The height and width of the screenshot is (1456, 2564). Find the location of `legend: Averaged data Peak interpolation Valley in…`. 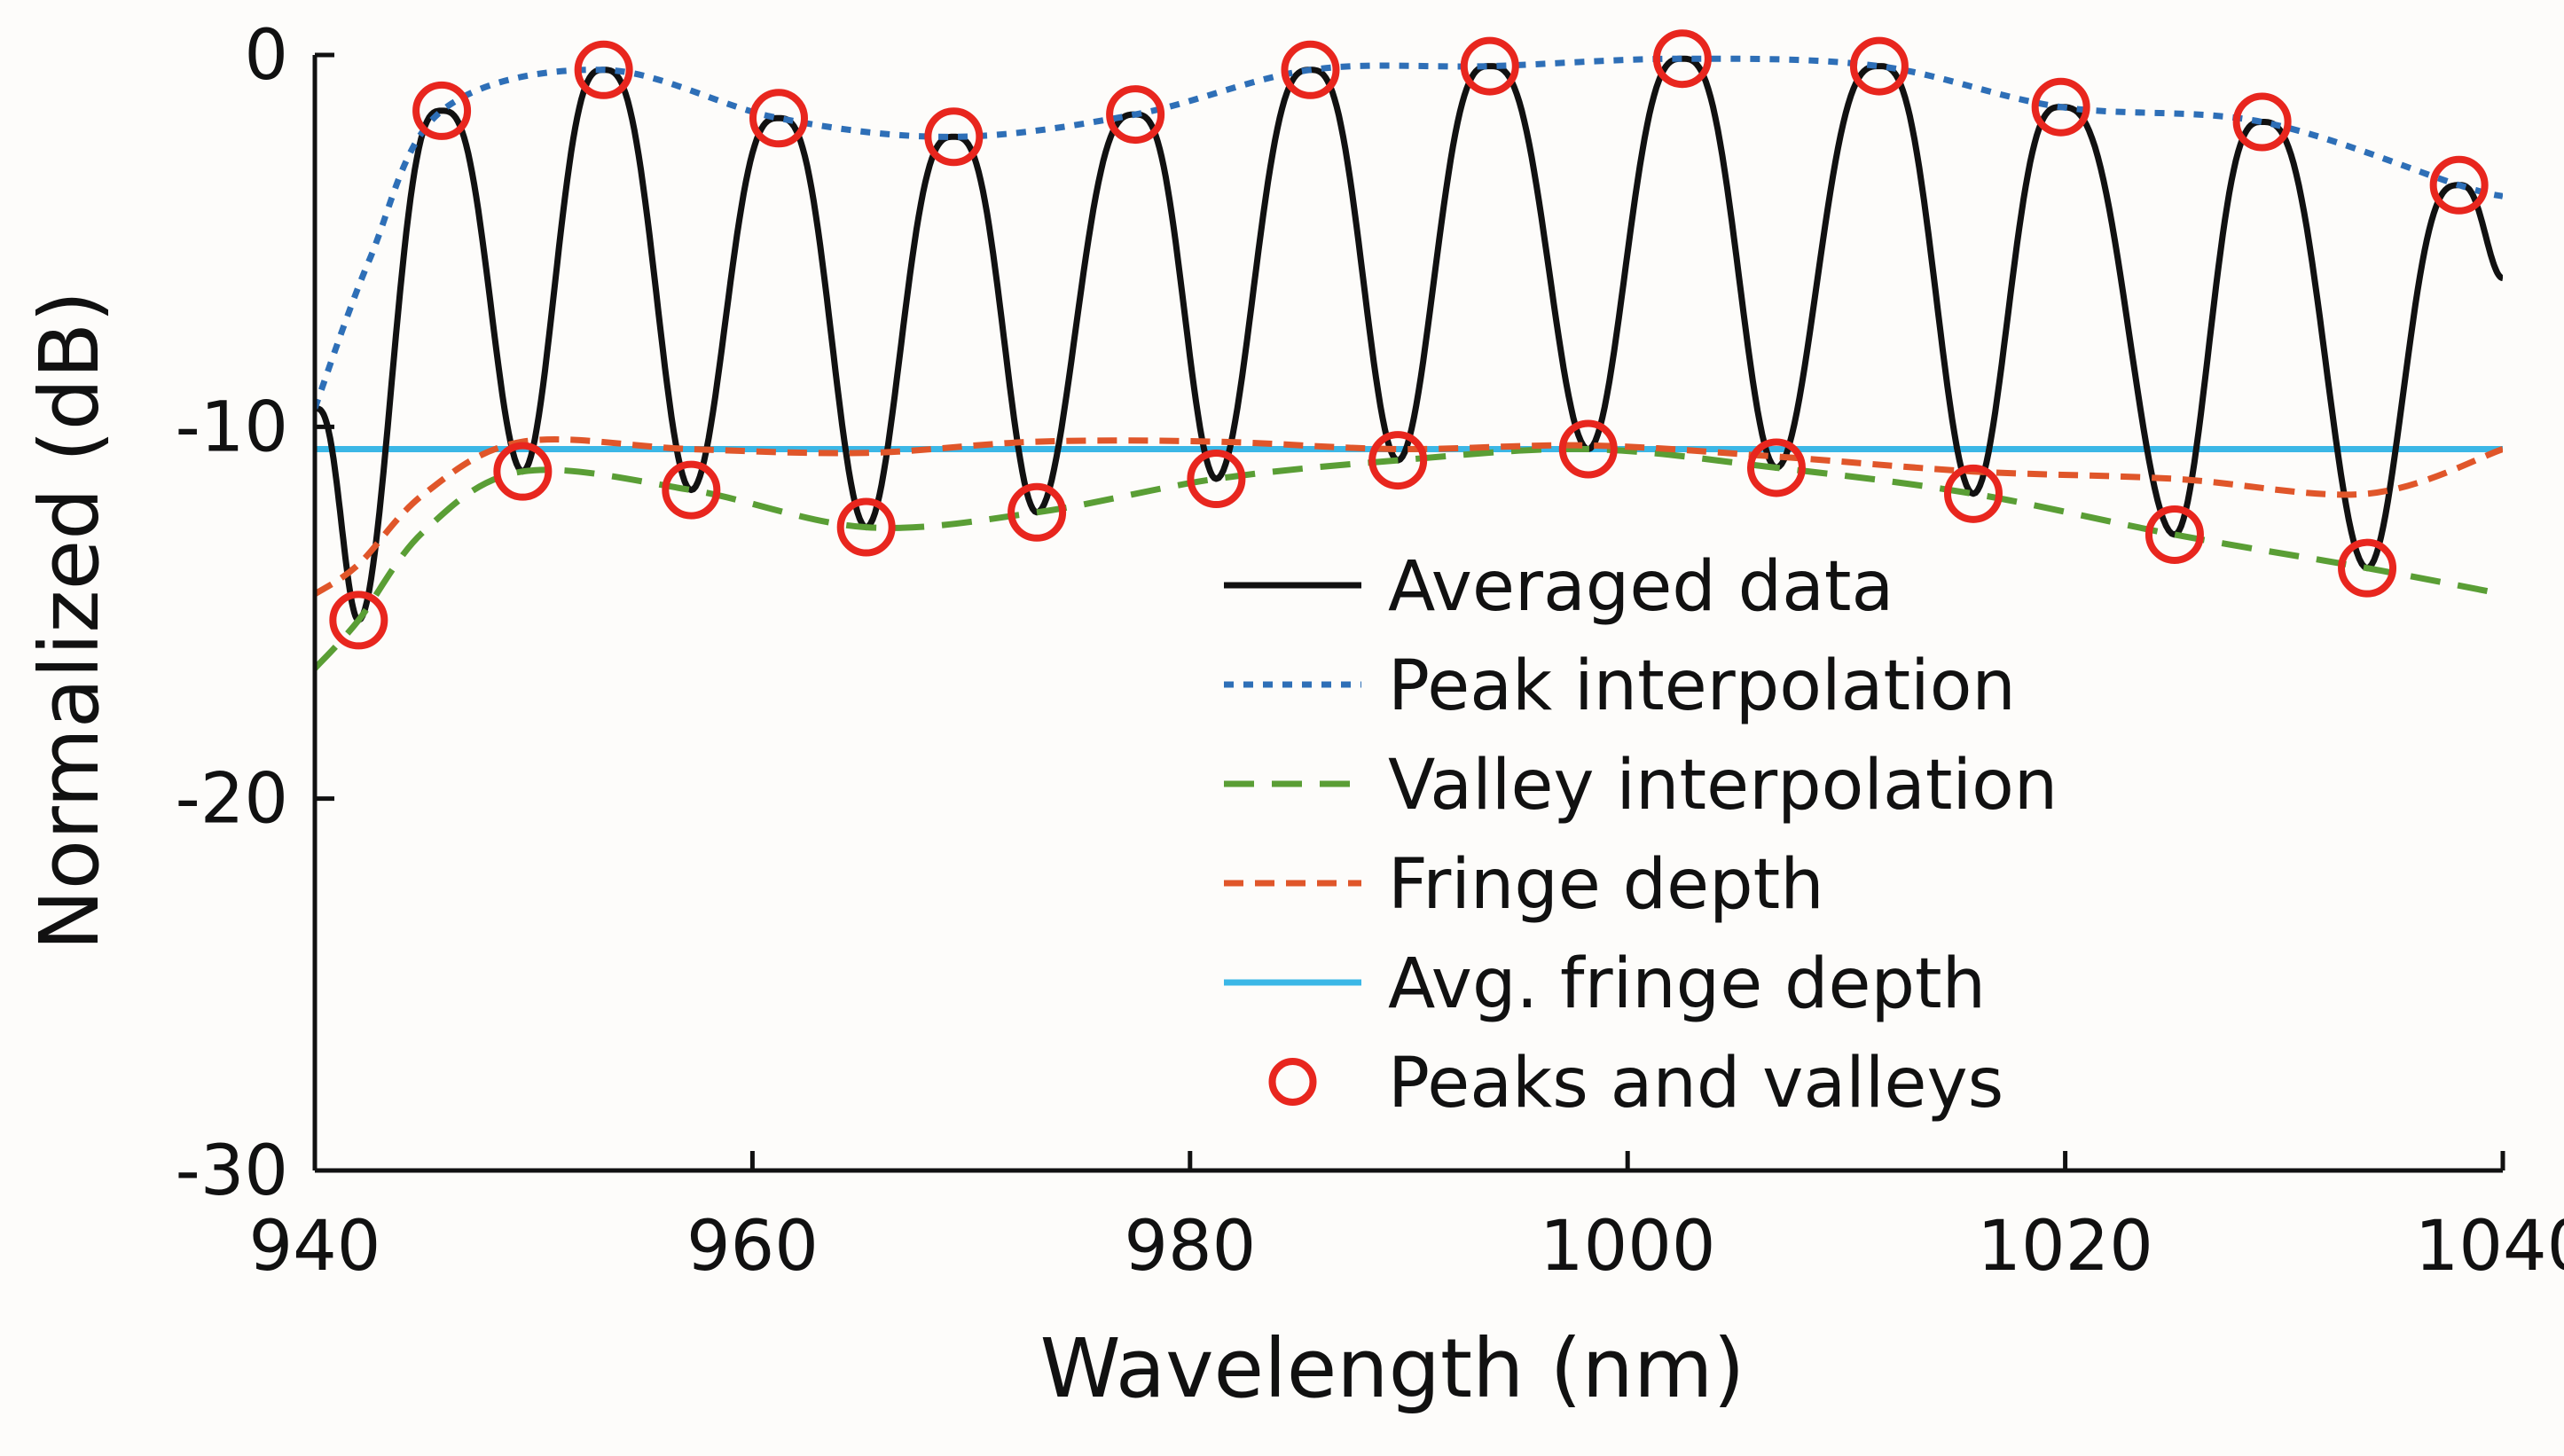

legend: Averaged data Peak interpolation Valley in… is located at coordinates (1641, 835).